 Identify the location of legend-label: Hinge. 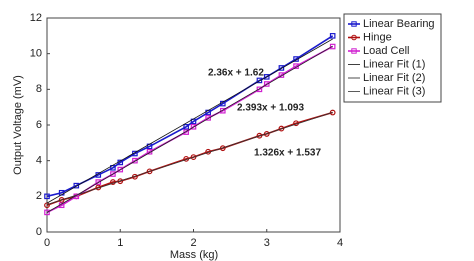
(377, 37).